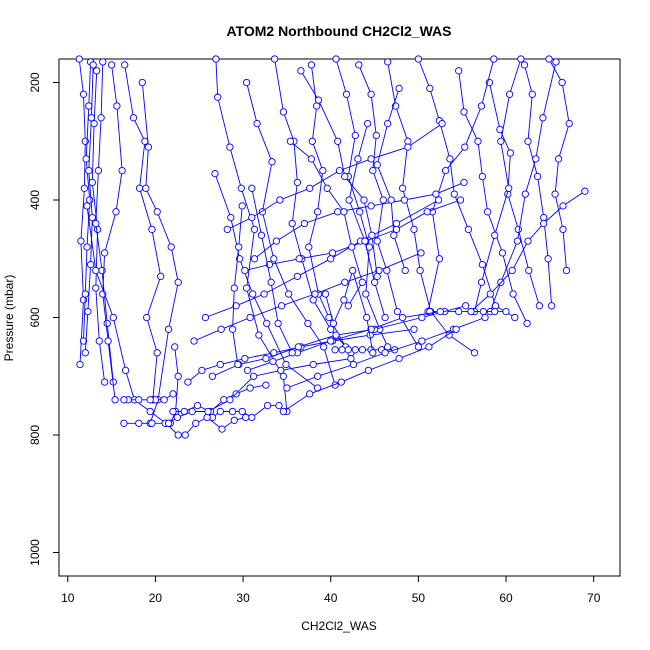  Describe the element at coordinates (594, 598) in the screenshot. I see `x-tick-label: 70` at that location.